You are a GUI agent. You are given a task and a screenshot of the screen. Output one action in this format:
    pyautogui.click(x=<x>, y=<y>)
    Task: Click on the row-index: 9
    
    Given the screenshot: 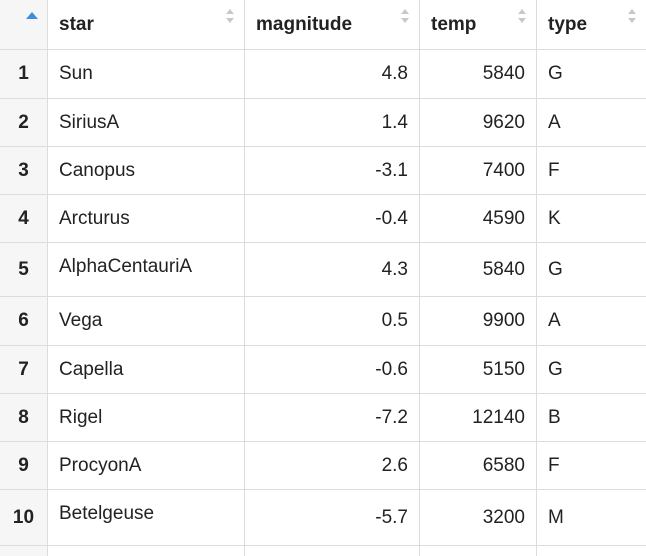 What is the action you would take?
    pyautogui.click(x=24, y=465)
    